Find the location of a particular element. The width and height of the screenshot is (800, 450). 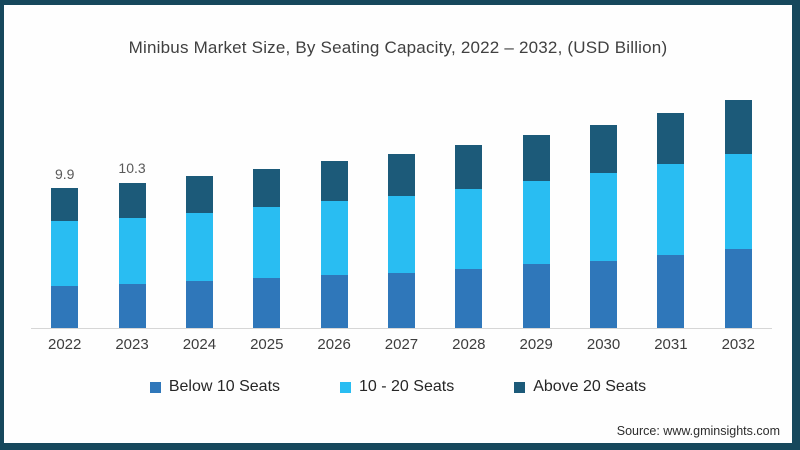

stacked-bar-2028 is located at coordinates (469, 237).